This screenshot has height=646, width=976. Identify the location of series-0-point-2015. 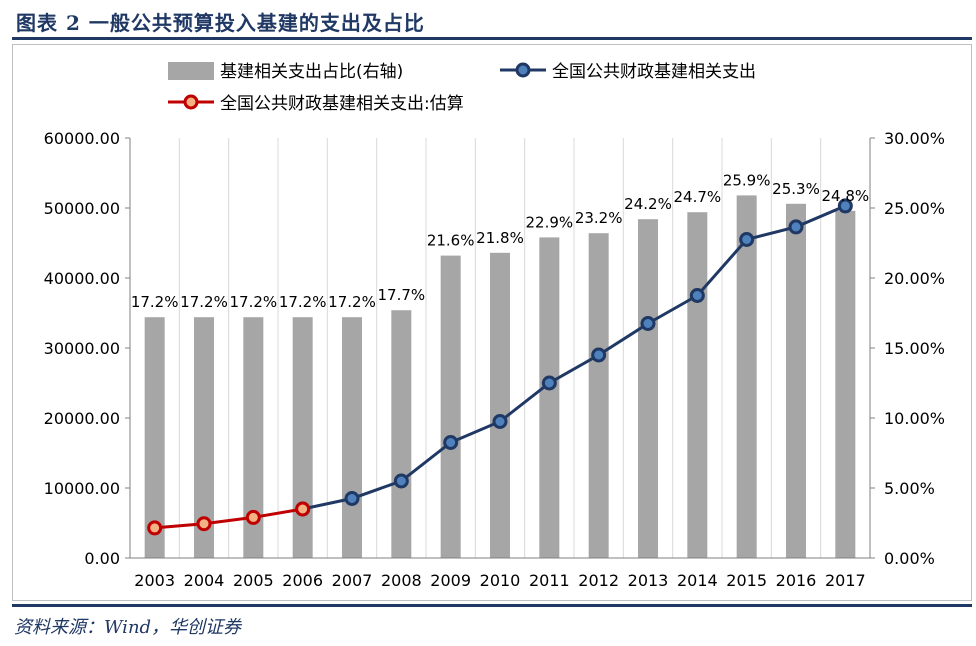
(747, 239).